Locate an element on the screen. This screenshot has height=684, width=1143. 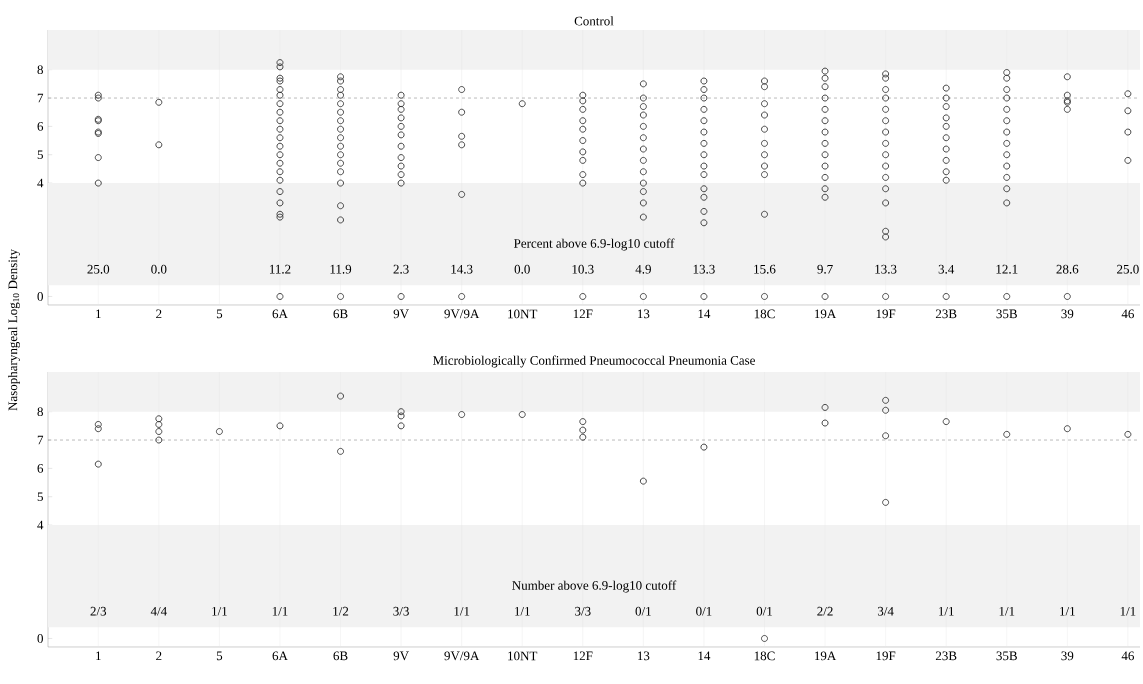
annotation: 2/3 is located at coordinates (98, 611).